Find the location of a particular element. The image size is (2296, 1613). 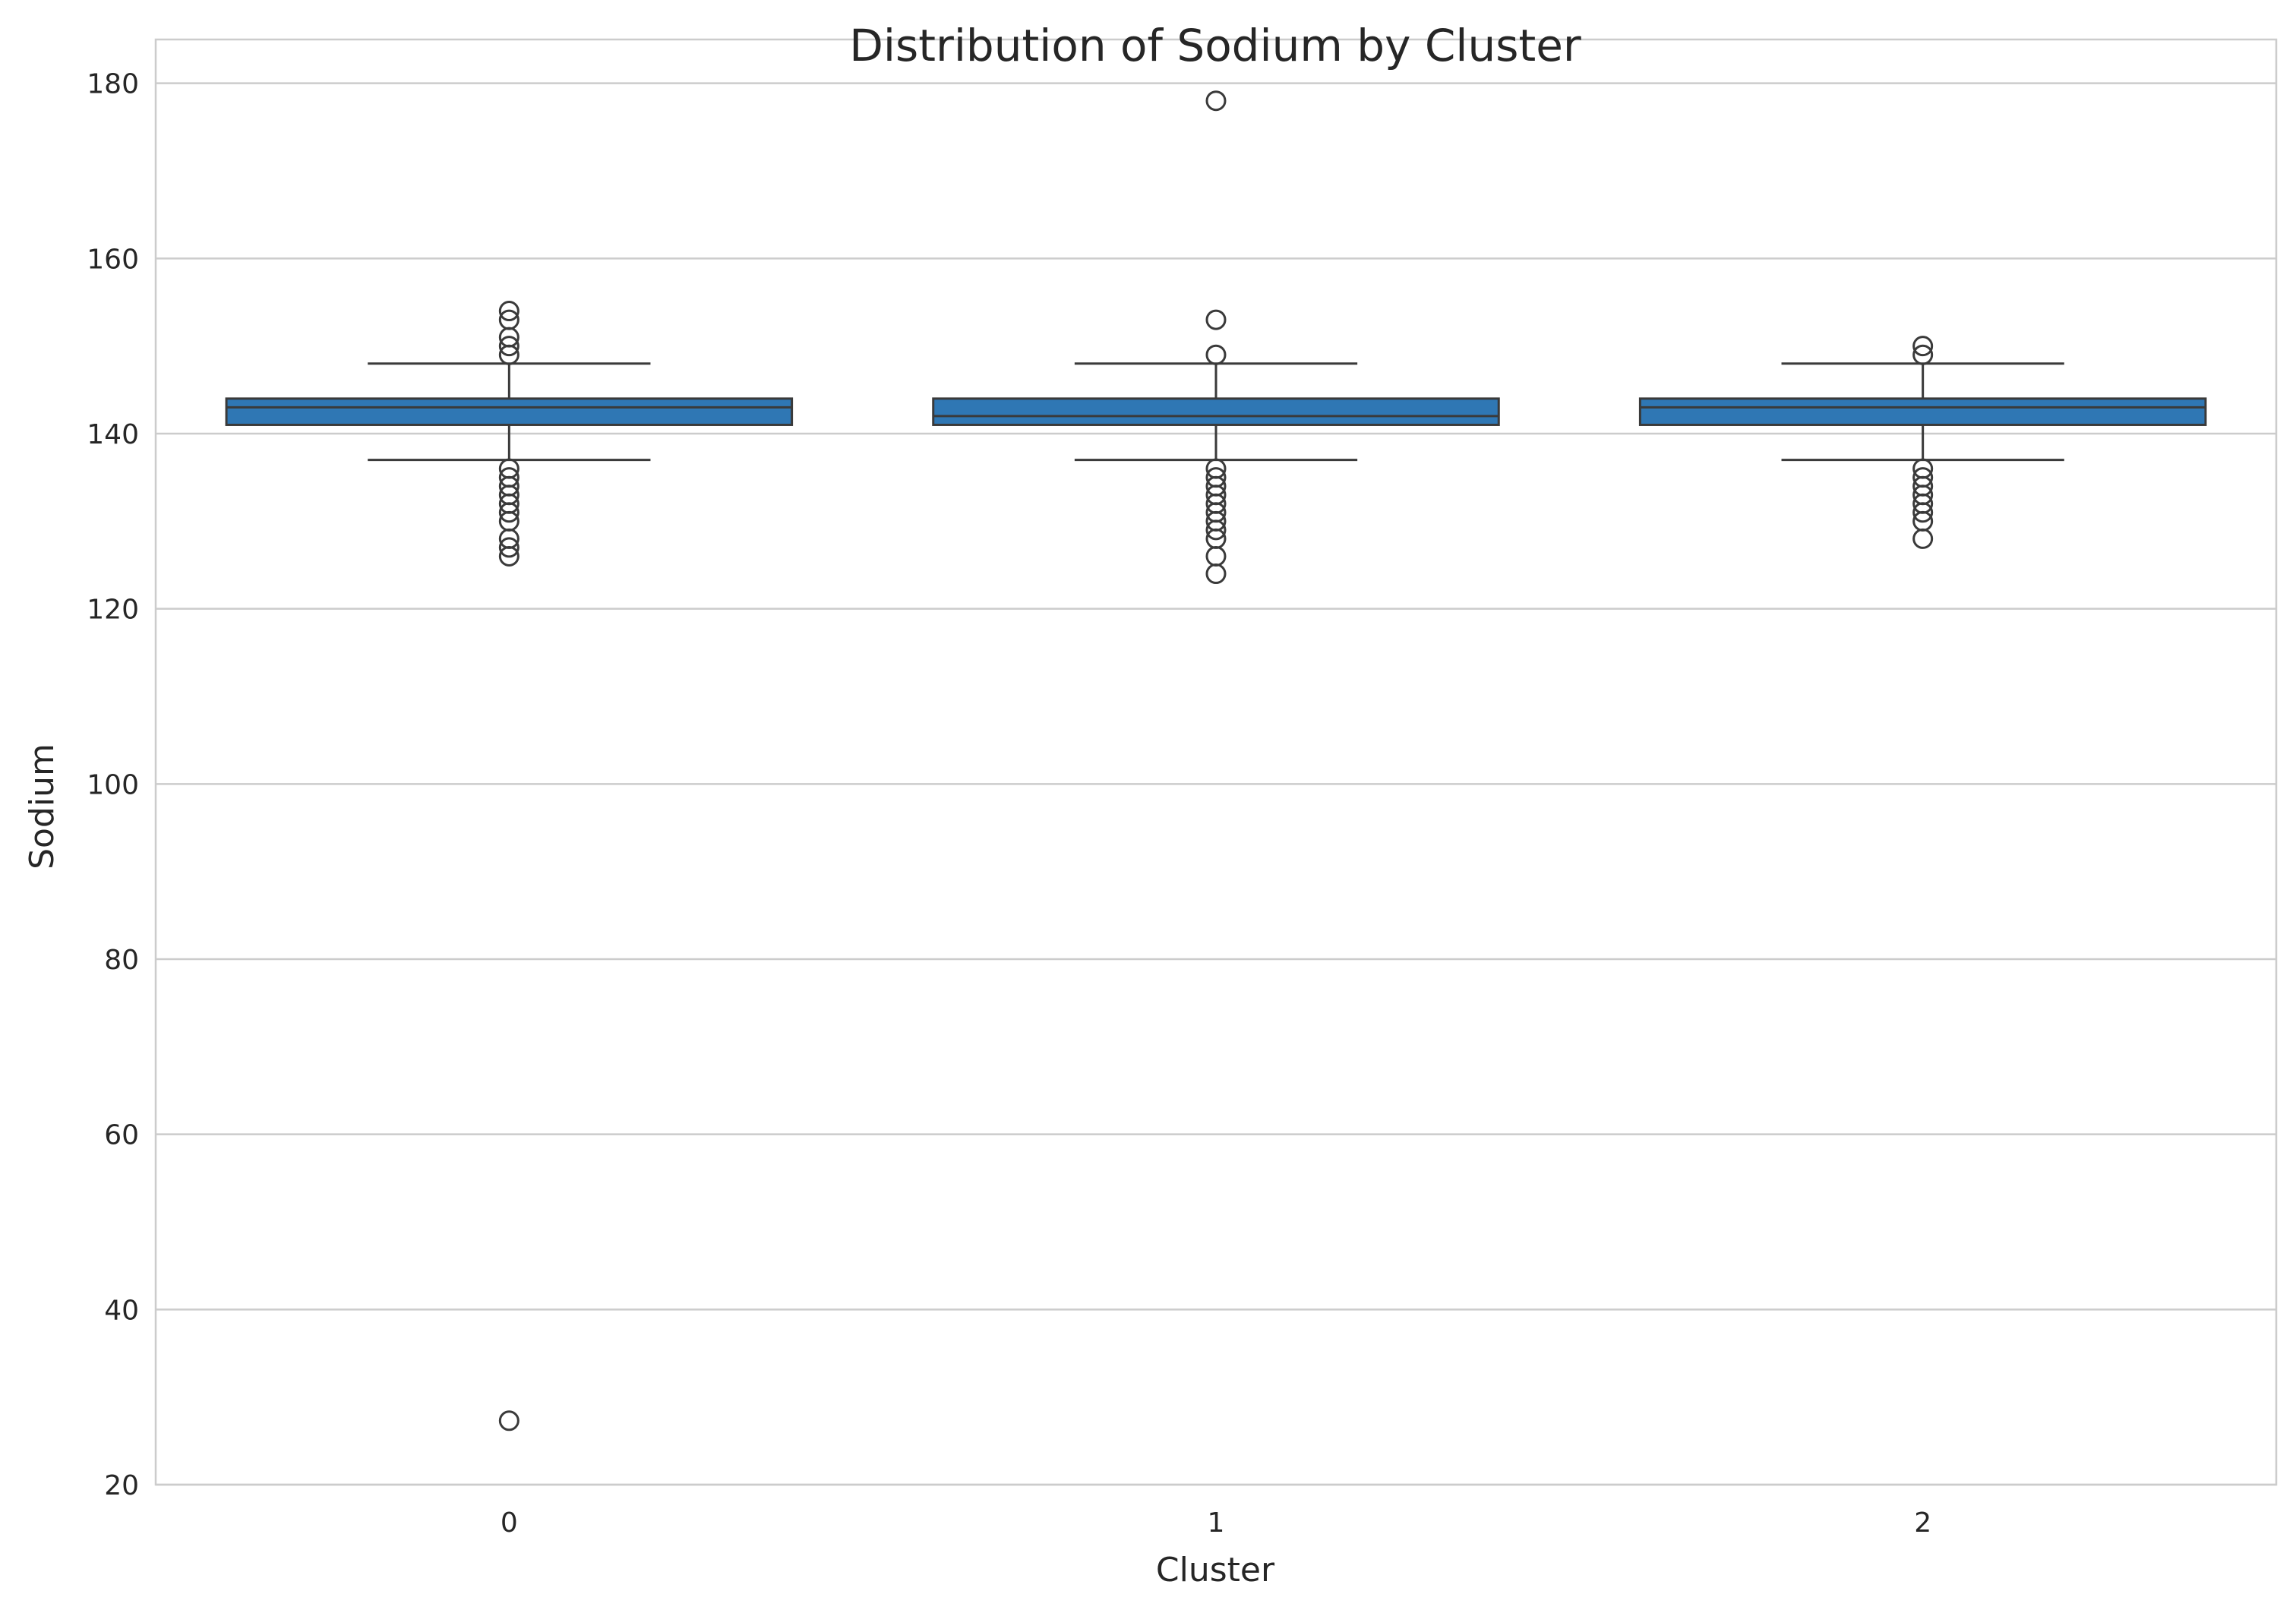

y-axis-label: Sodium is located at coordinates (42, 806).